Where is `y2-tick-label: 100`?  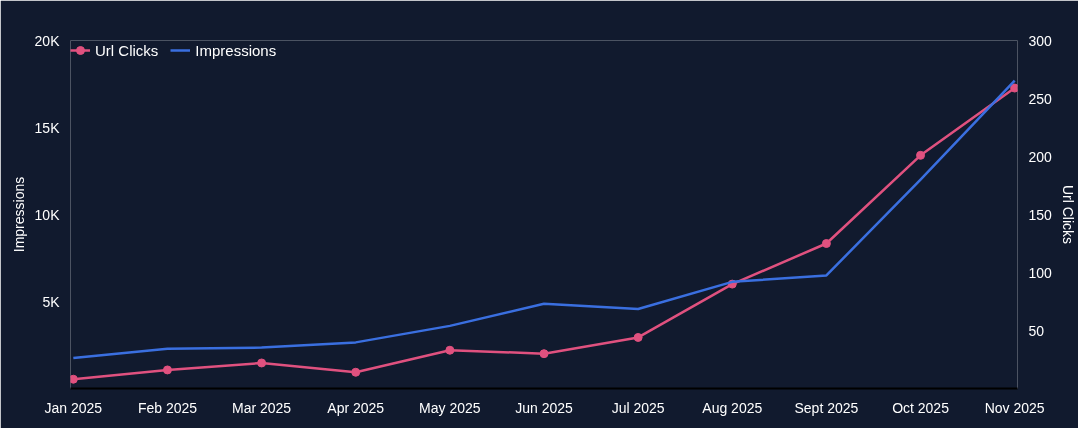 y2-tick-label: 100 is located at coordinates (1040, 272).